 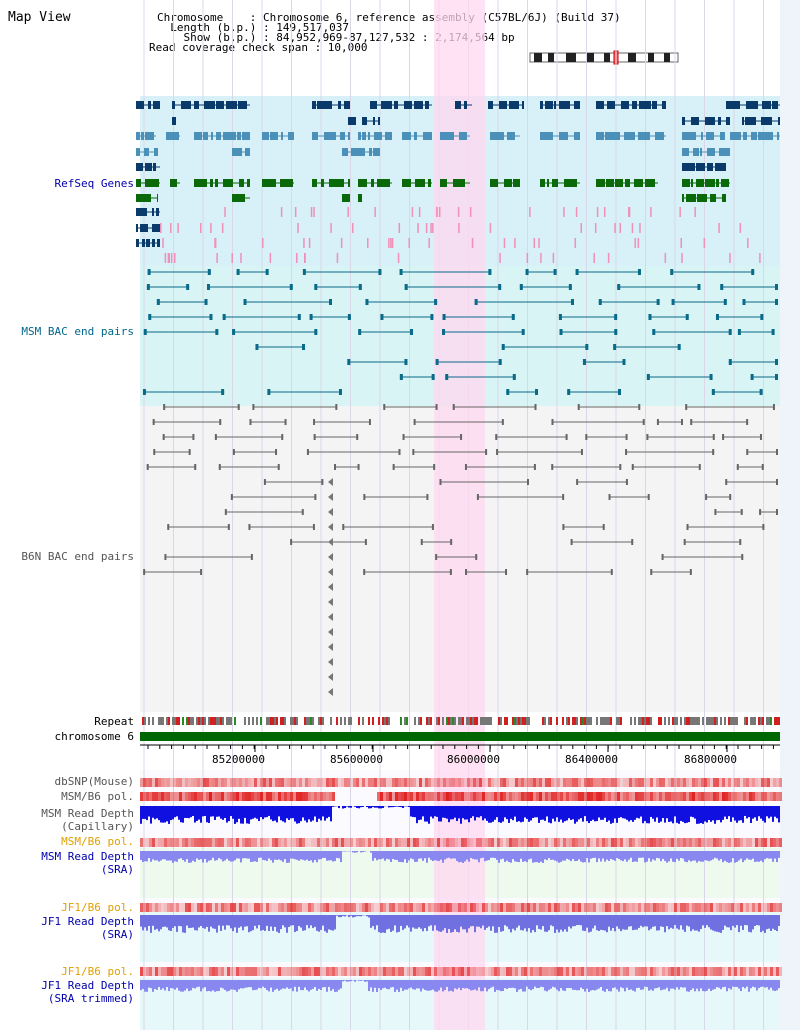 I want to click on track-label-b6n-bac: B6N BAC end pairs, so click(x=77, y=556).